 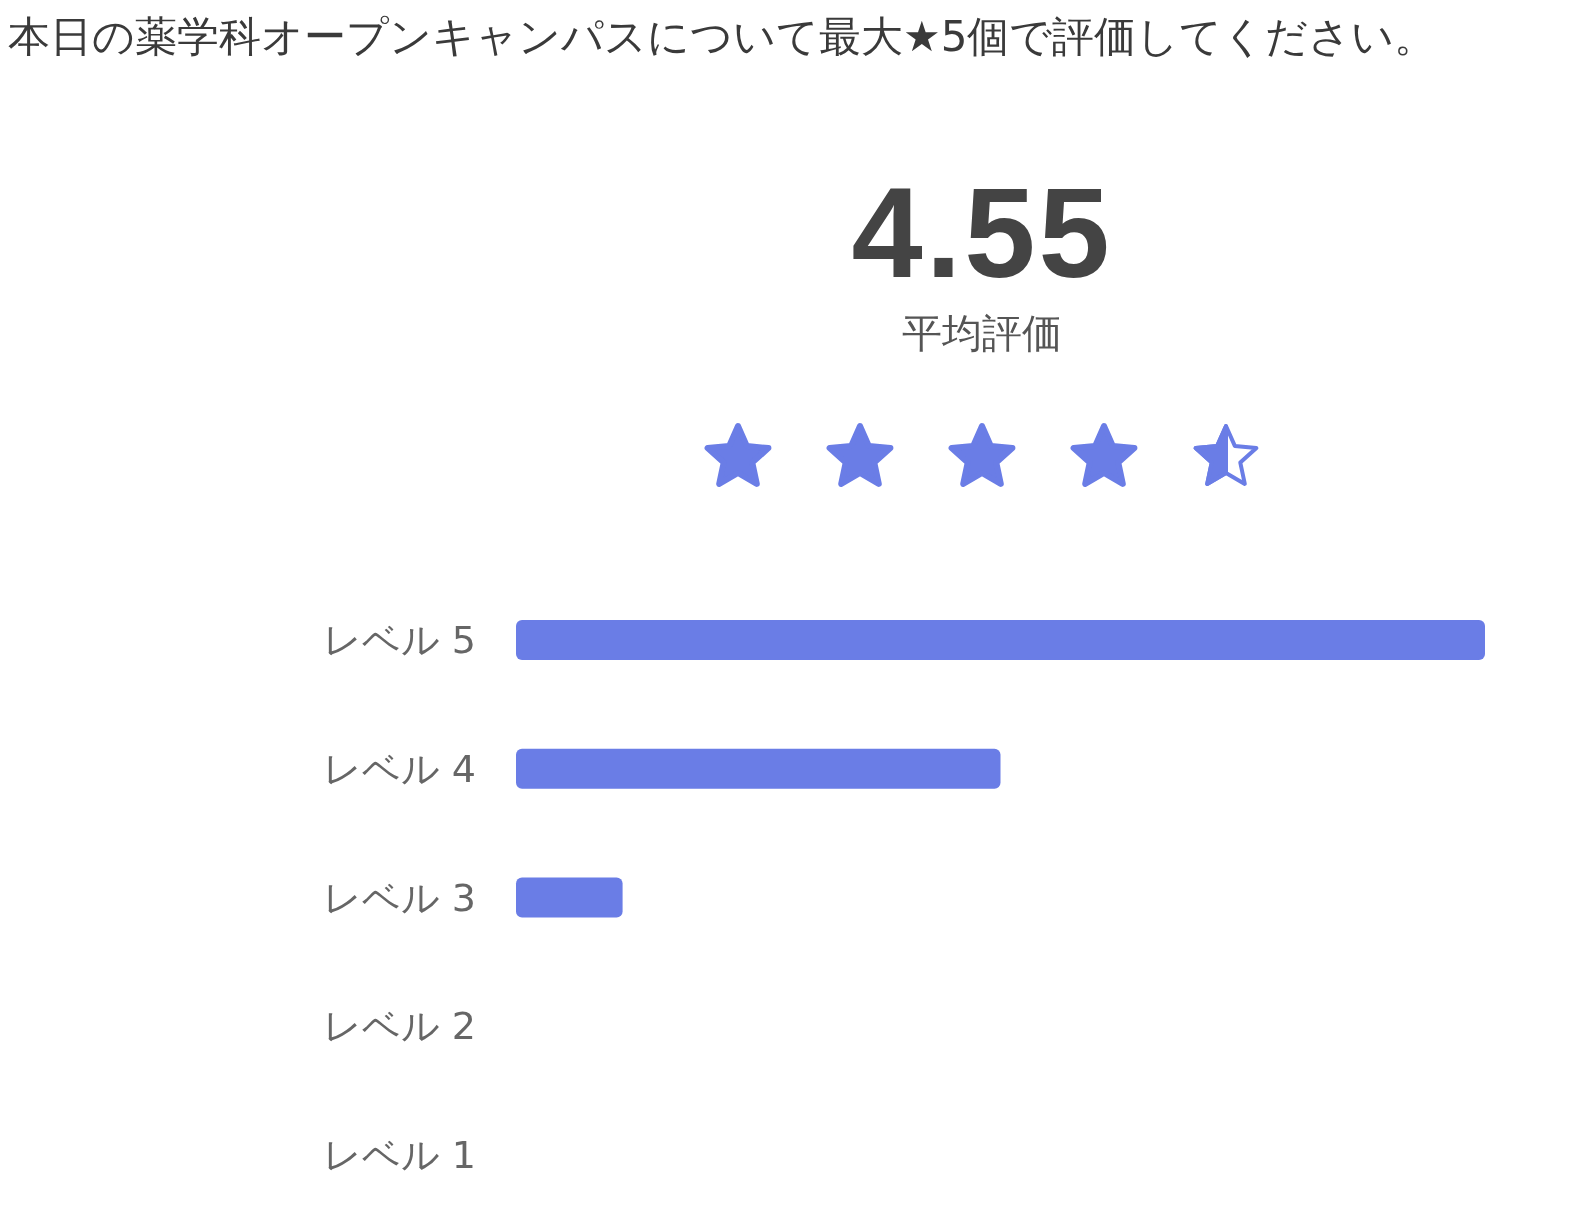 What do you see at coordinates (399, 640) in the screenshot?
I see `y-tick-label: レベル 5` at bounding box center [399, 640].